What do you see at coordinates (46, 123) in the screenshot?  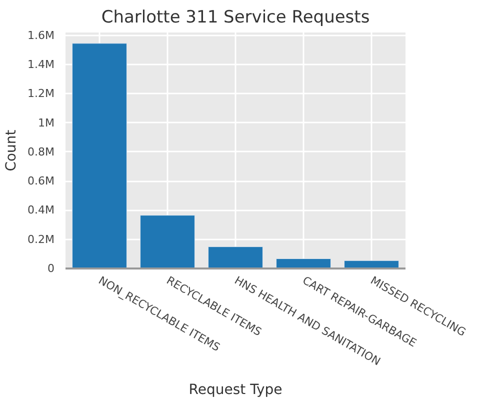 I see `y-tick-label: 1M` at bounding box center [46, 123].